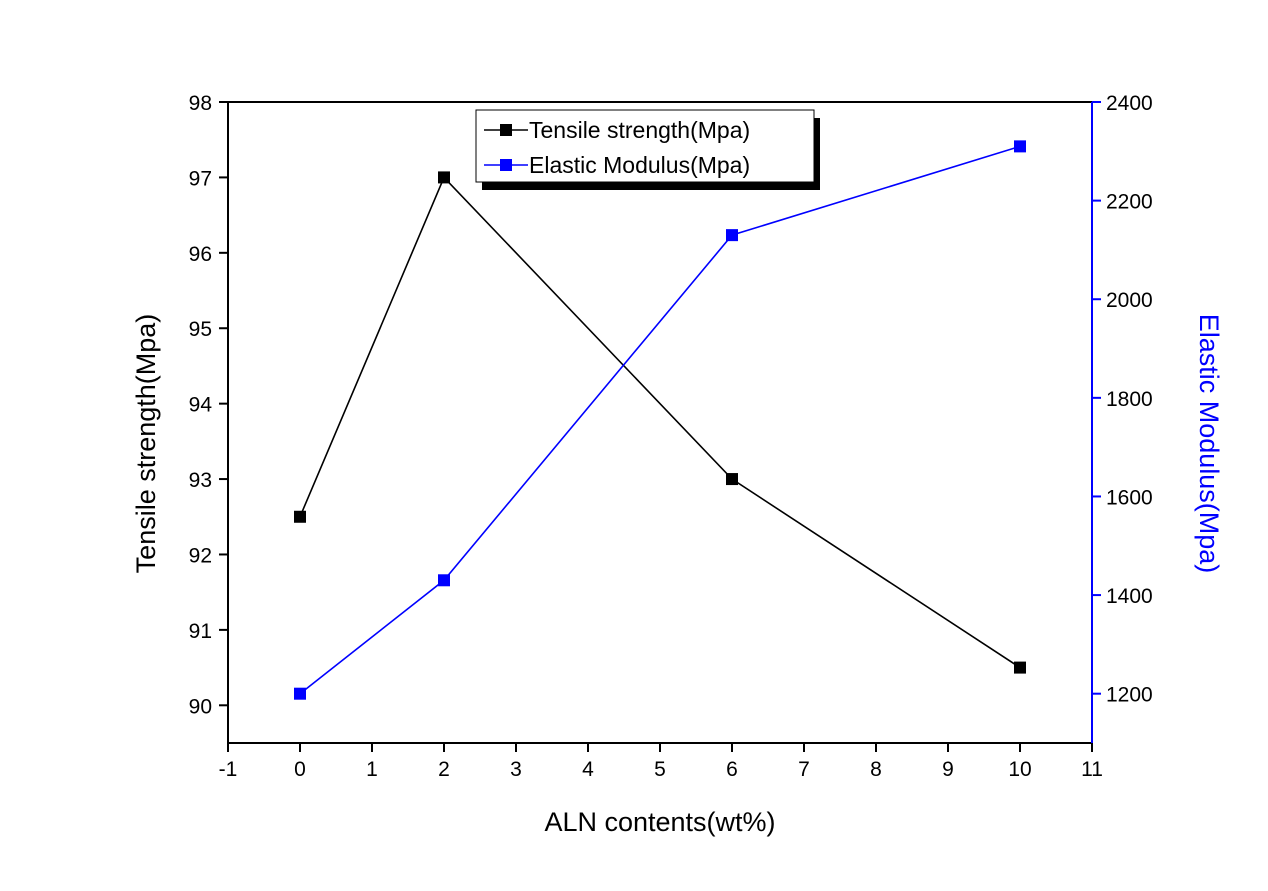 The width and height of the screenshot is (1268, 891). I want to click on y2-axis-title: Elastic Modulus(Mpa), so click(1209, 444).